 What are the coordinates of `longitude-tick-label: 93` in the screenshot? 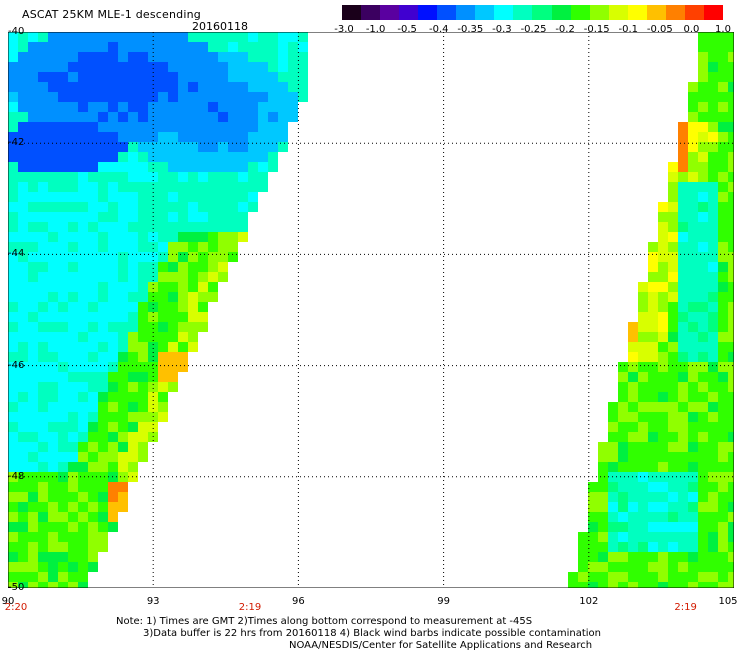 It's located at (153, 601).